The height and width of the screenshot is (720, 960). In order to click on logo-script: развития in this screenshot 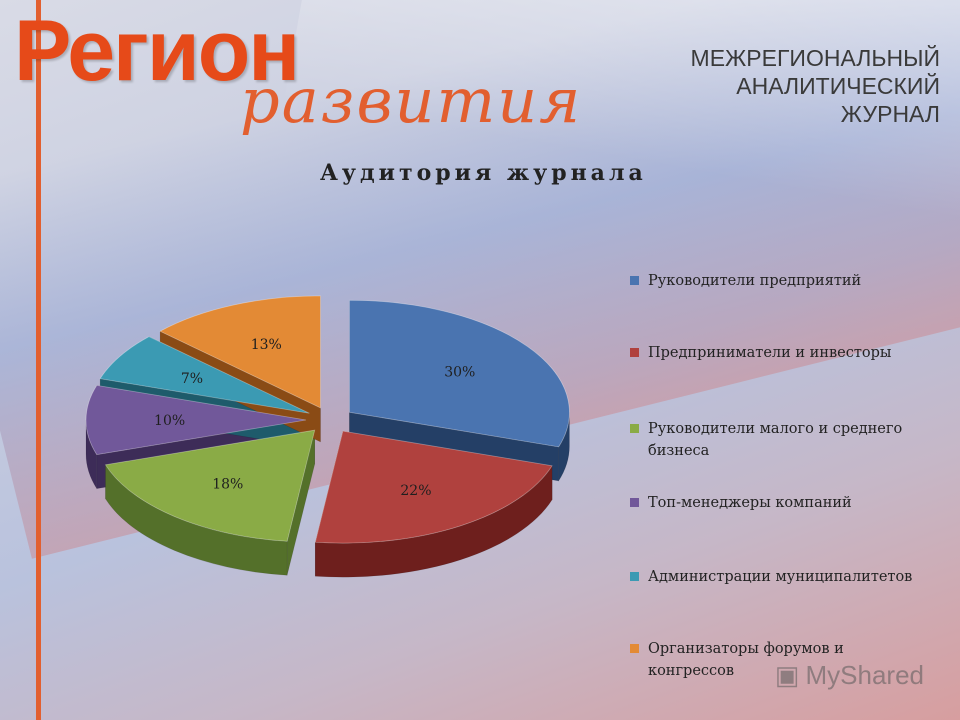, I will do `click(411, 100)`.